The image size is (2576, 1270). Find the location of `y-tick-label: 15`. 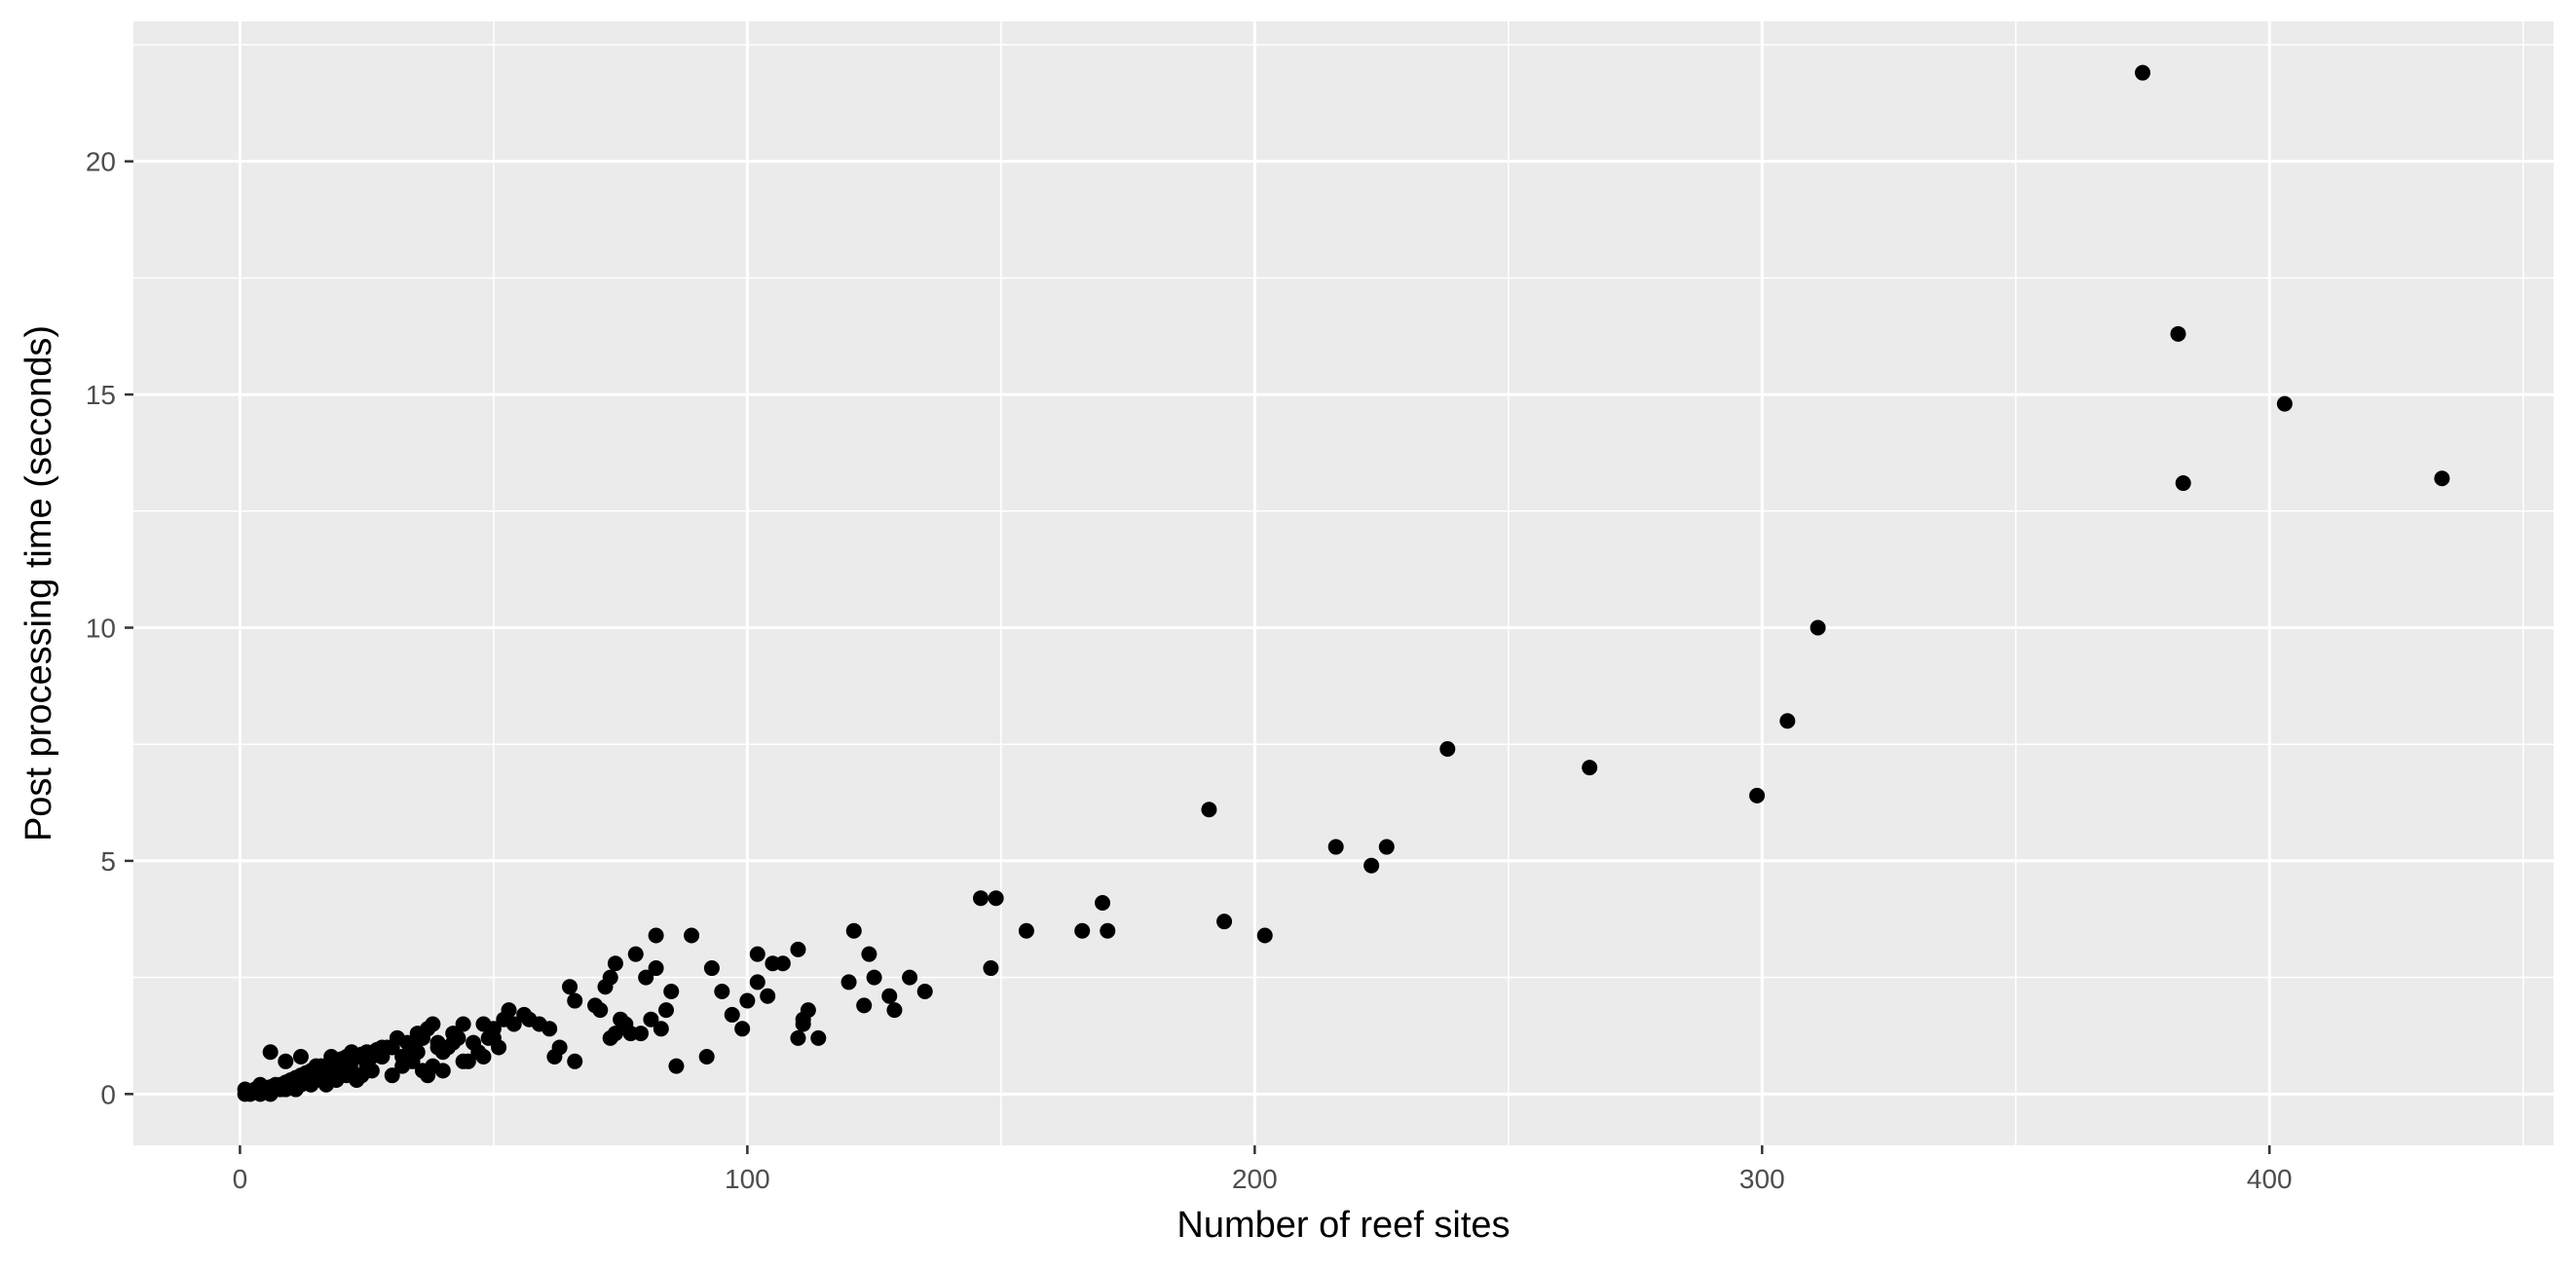

y-tick-label: 15 is located at coordinates (101, 395).